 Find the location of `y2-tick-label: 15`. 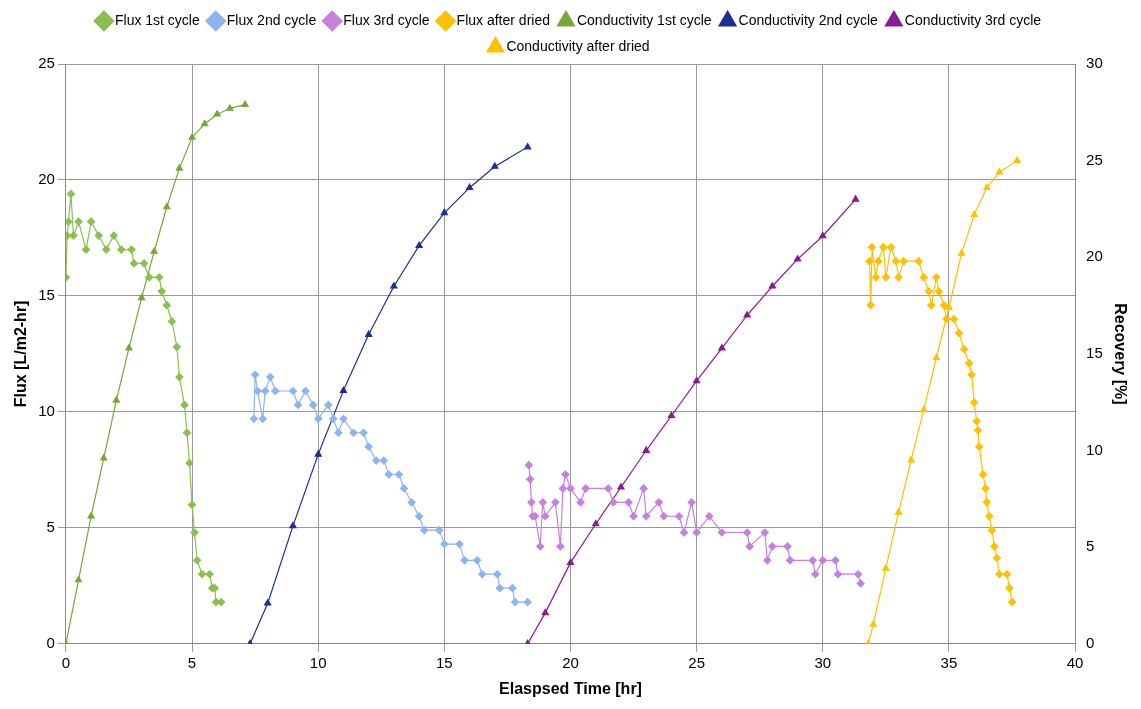

y2-tick-label: 15 is located at coordinates (1094, 353).